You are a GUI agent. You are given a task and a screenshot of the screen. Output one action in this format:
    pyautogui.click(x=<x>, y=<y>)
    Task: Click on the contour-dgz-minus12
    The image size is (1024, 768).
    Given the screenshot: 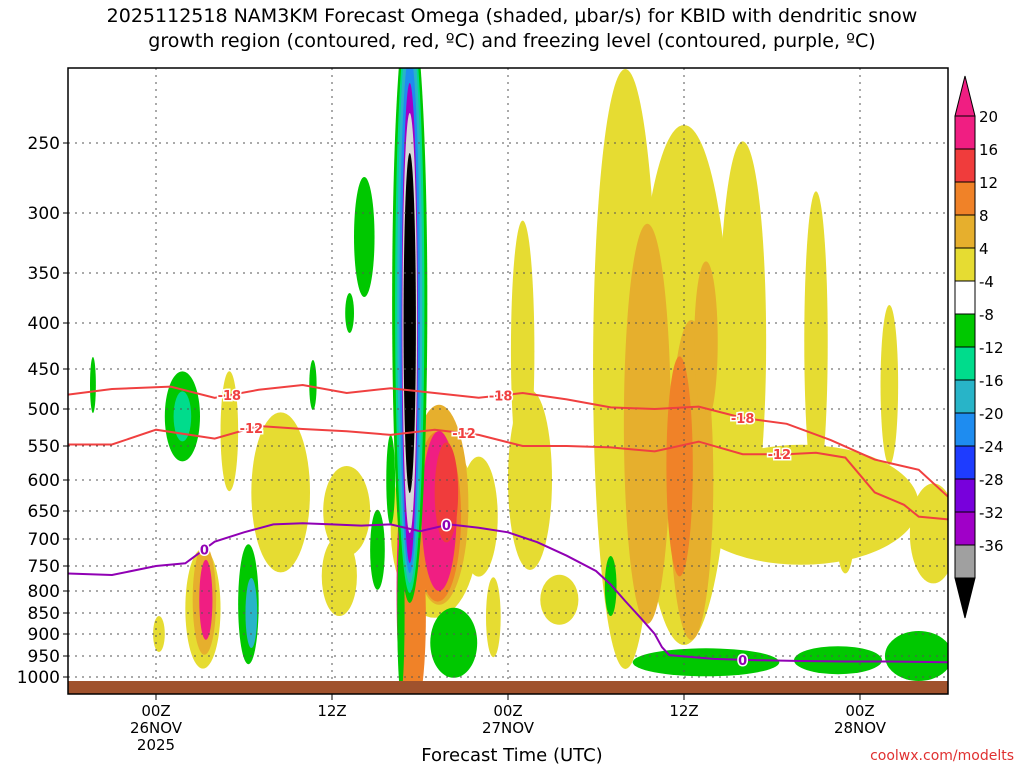 What is the action you would take?
    pyautogui.click(x=508, y=472)
    